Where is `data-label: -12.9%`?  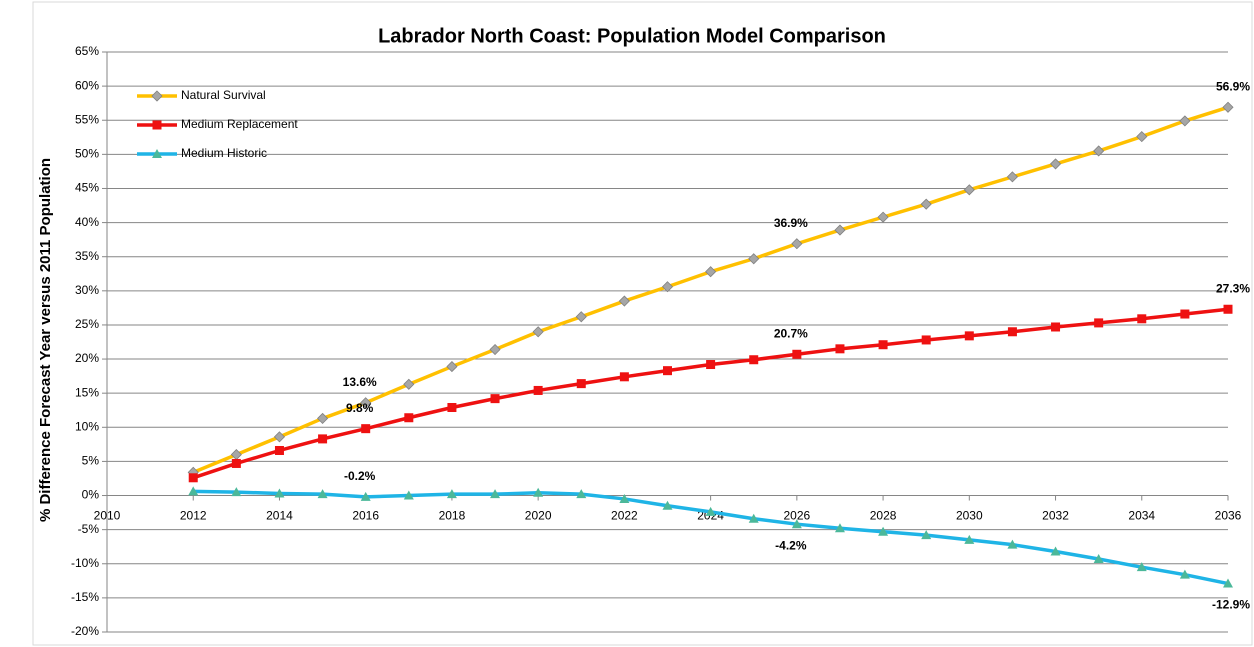 data-label: -12.9% is located at coordinates (1231, 605).